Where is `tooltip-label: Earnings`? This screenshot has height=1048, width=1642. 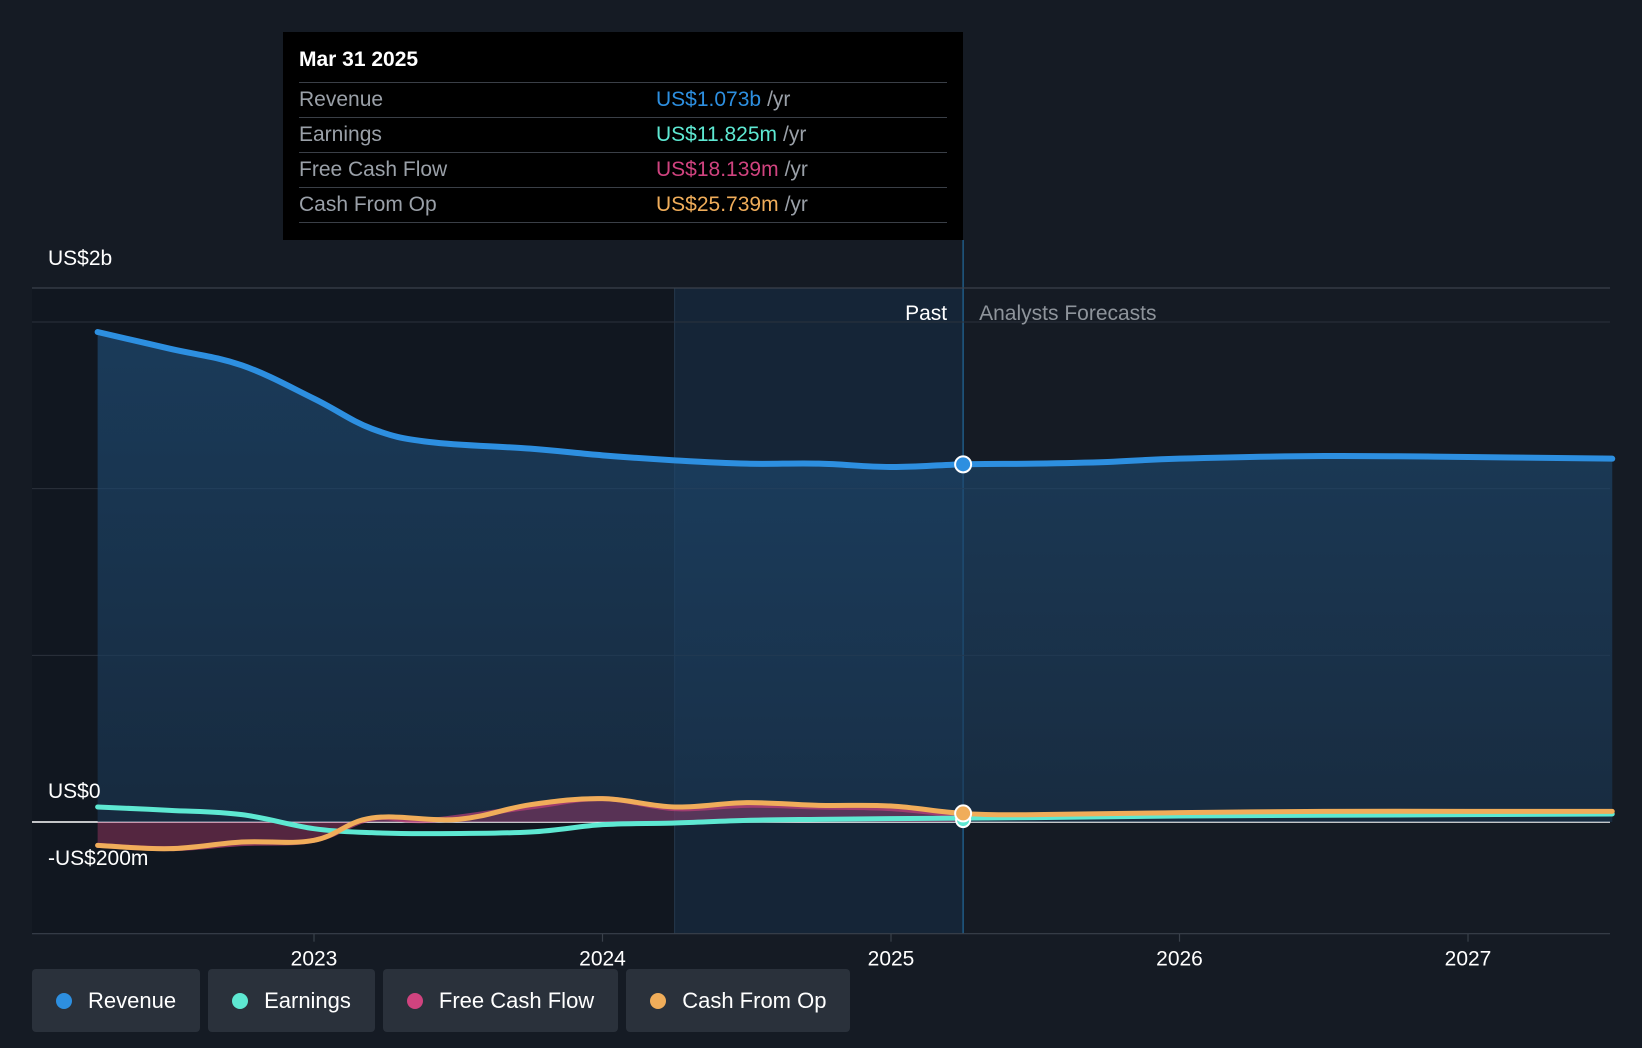
tooltip-label: Earnings is located at coordinates (340, 134).